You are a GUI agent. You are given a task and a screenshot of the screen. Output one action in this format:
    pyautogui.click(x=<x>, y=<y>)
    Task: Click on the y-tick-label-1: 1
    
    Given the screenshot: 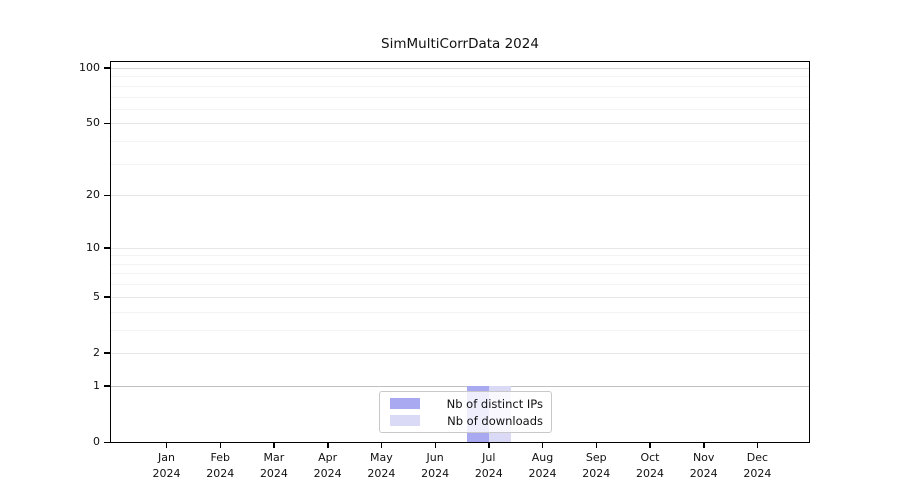 What is the action you would take?
    pyautogui.click(x=96, y=385)
    